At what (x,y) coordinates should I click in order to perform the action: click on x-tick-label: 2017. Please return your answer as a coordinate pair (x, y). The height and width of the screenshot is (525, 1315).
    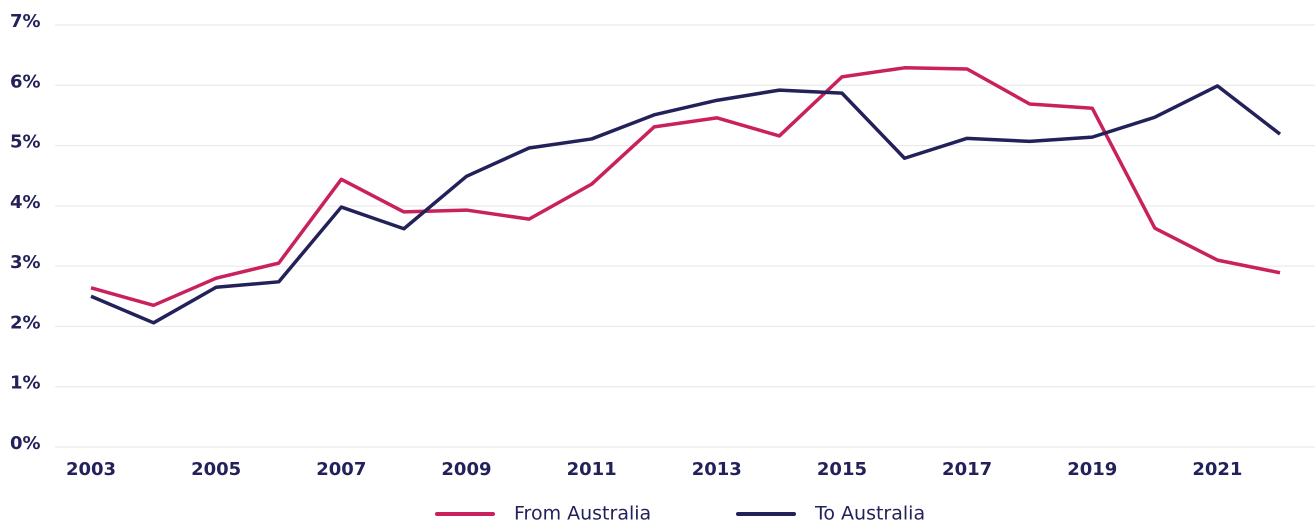
    Looking at the image, I should click on (967, 469).